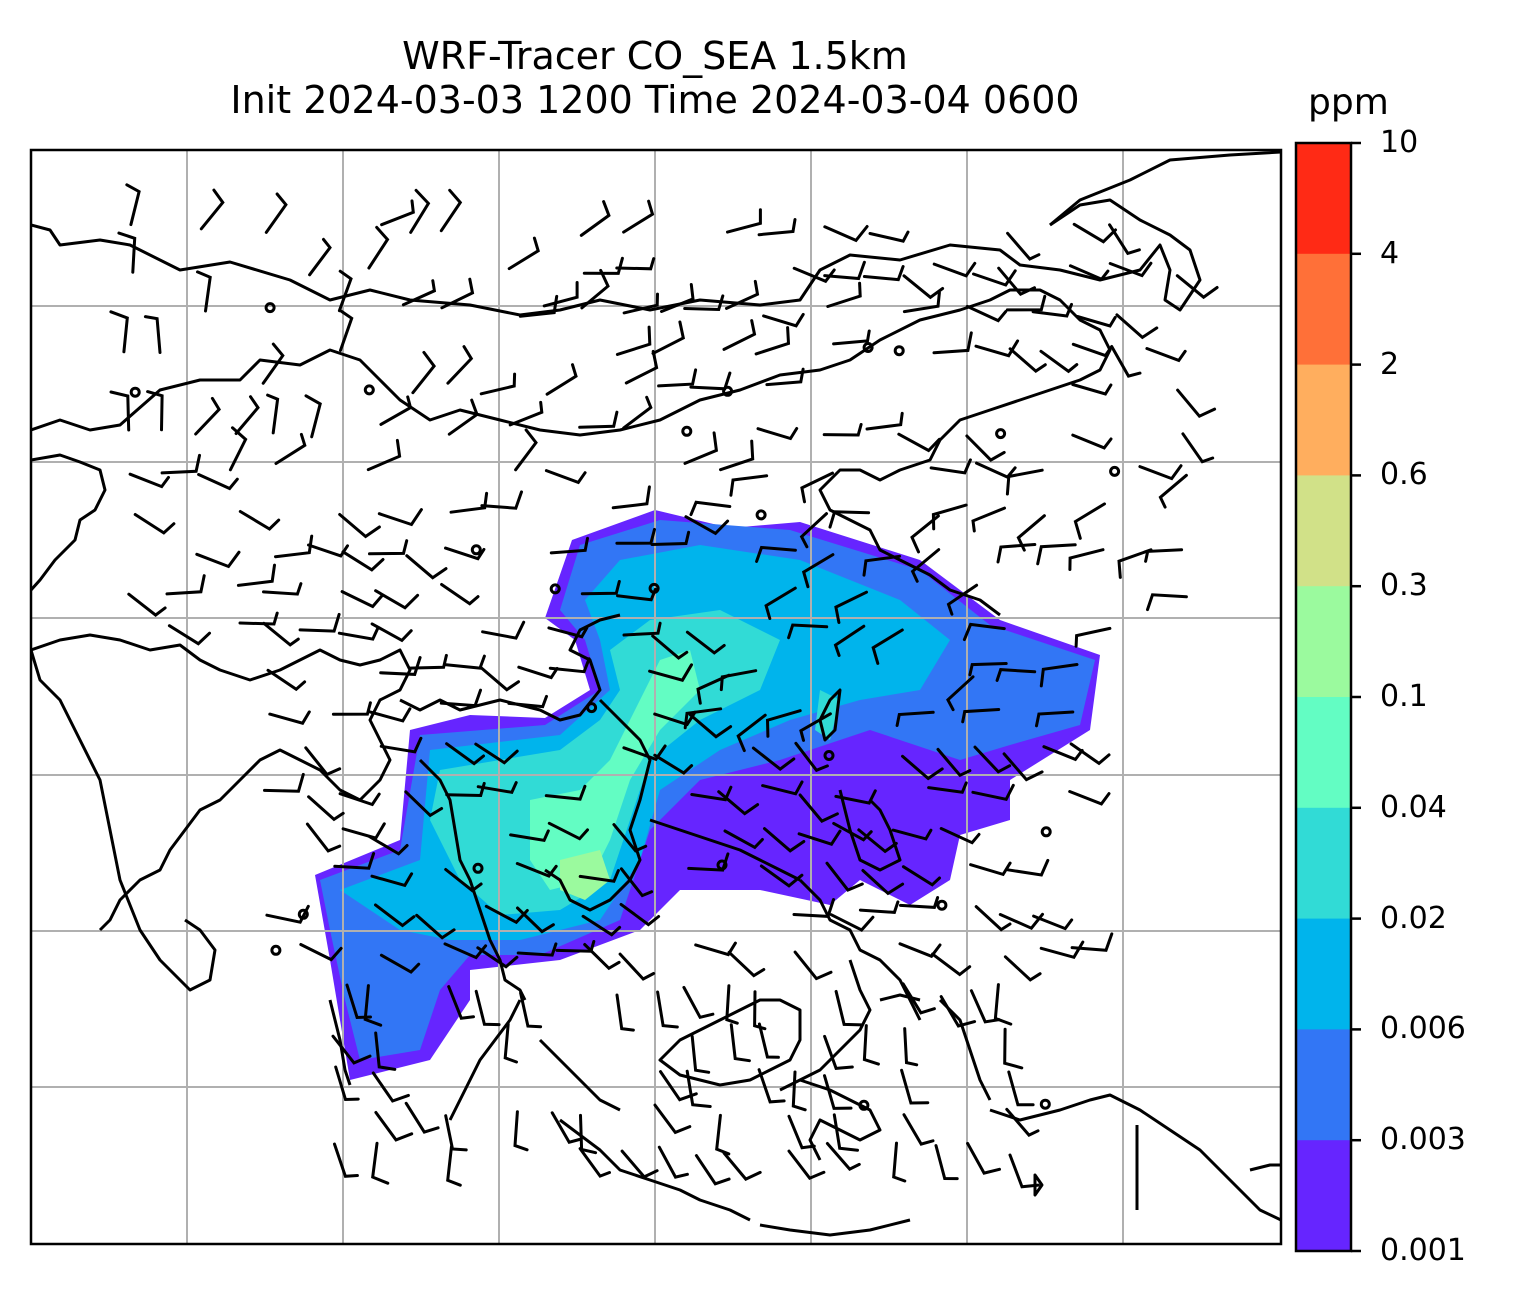 Image resolution: width=1528 pixels, height=1306 pixels. Describe the element at coordinates (1413, 807) in the screenshot. I see `colorbar-tick-label: 0.04` at that location.